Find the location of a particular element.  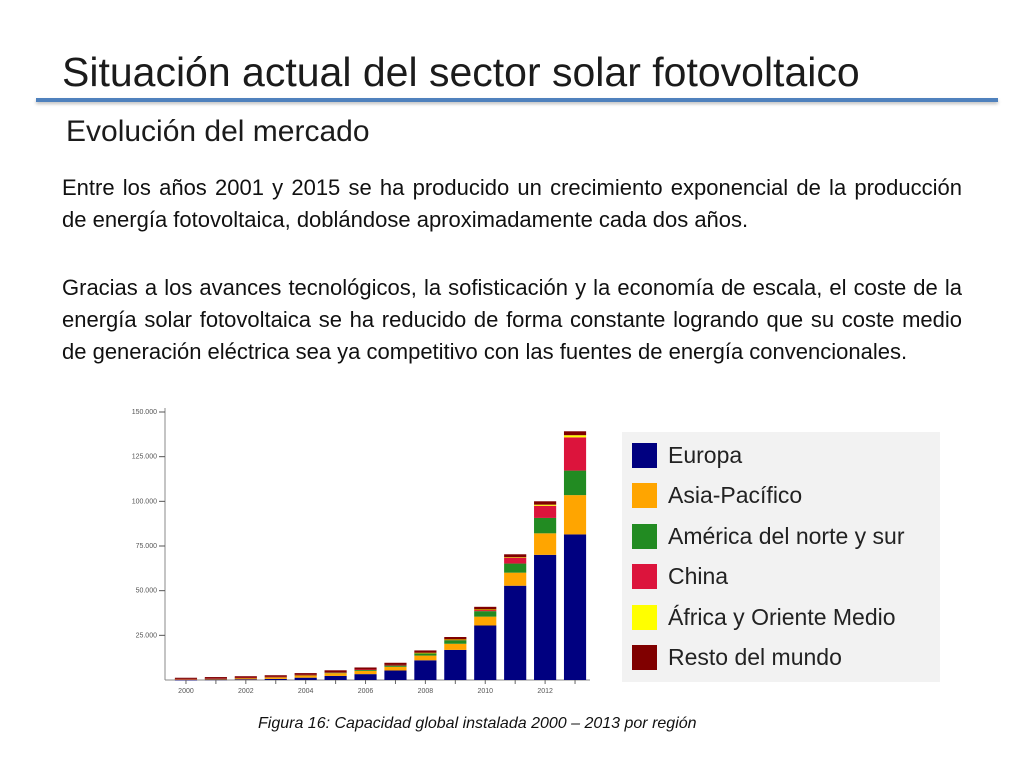

legend-label: África y Oriente Medio is located at coordinates (782, 616).